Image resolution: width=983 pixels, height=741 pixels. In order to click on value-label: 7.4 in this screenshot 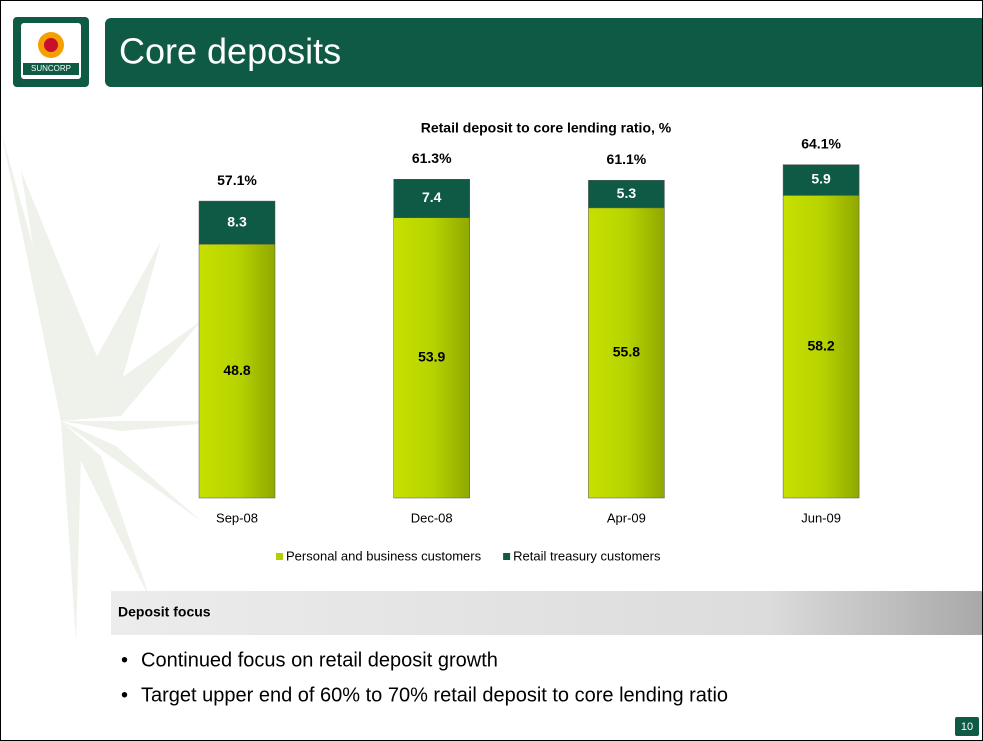, I will do `click(432, 197)`.